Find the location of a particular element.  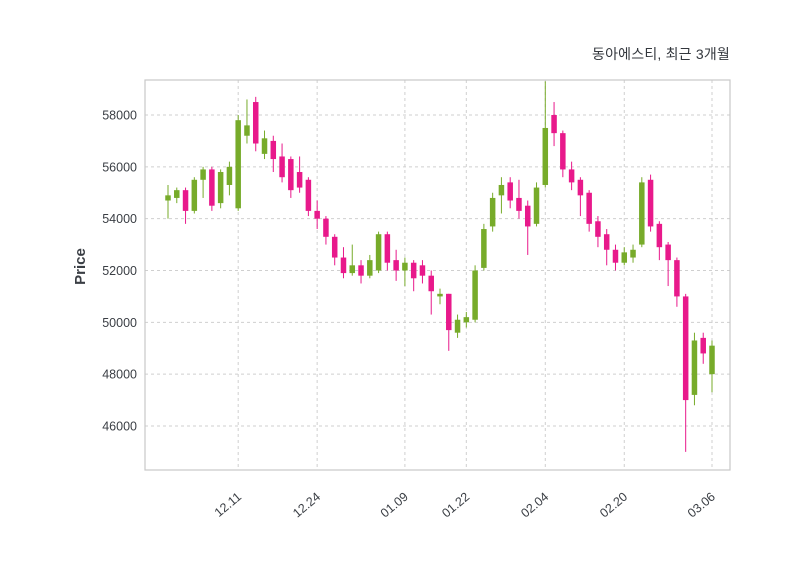

x-tick-label: 03.06 is located at coordinates (701, 505).